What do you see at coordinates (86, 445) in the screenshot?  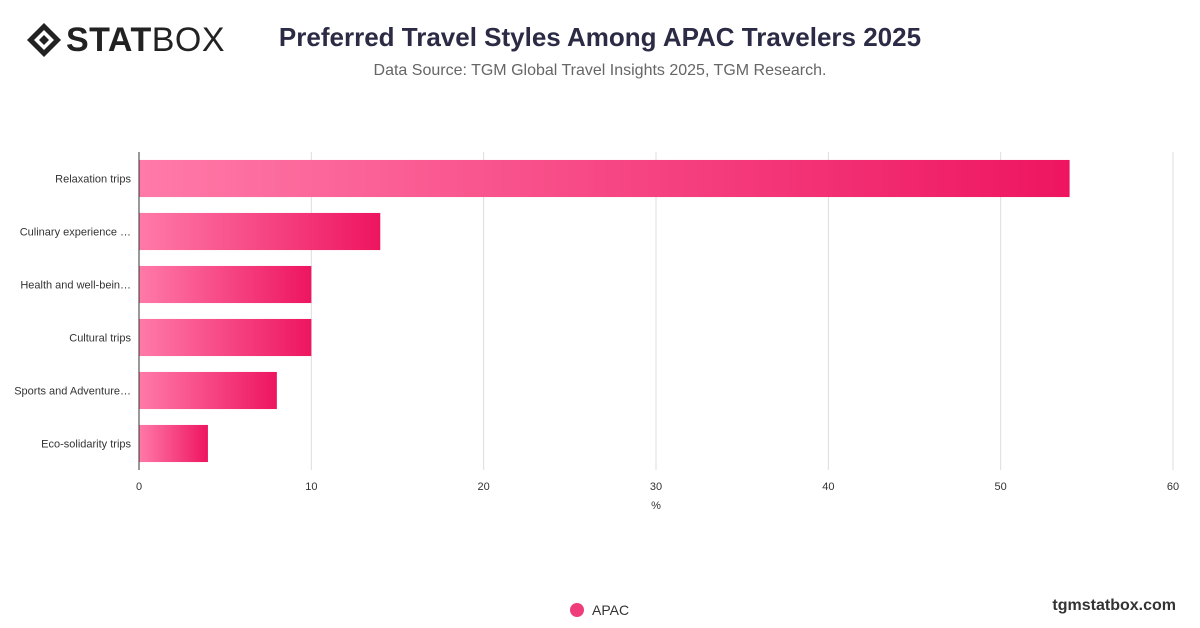 I see `category-label: Eco-solidarity trips` at bounding box center [86, 445].